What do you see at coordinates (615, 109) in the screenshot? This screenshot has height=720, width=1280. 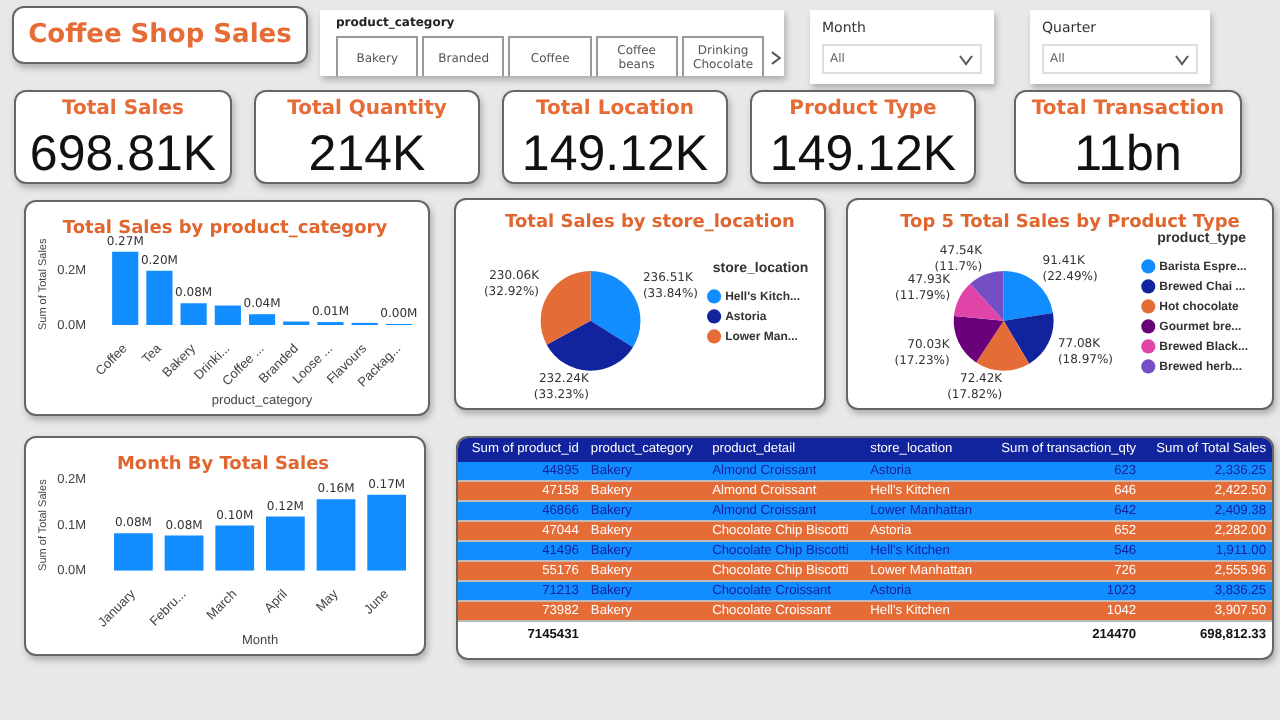 I see `text: Total Location` at bounding box center [615, 109].